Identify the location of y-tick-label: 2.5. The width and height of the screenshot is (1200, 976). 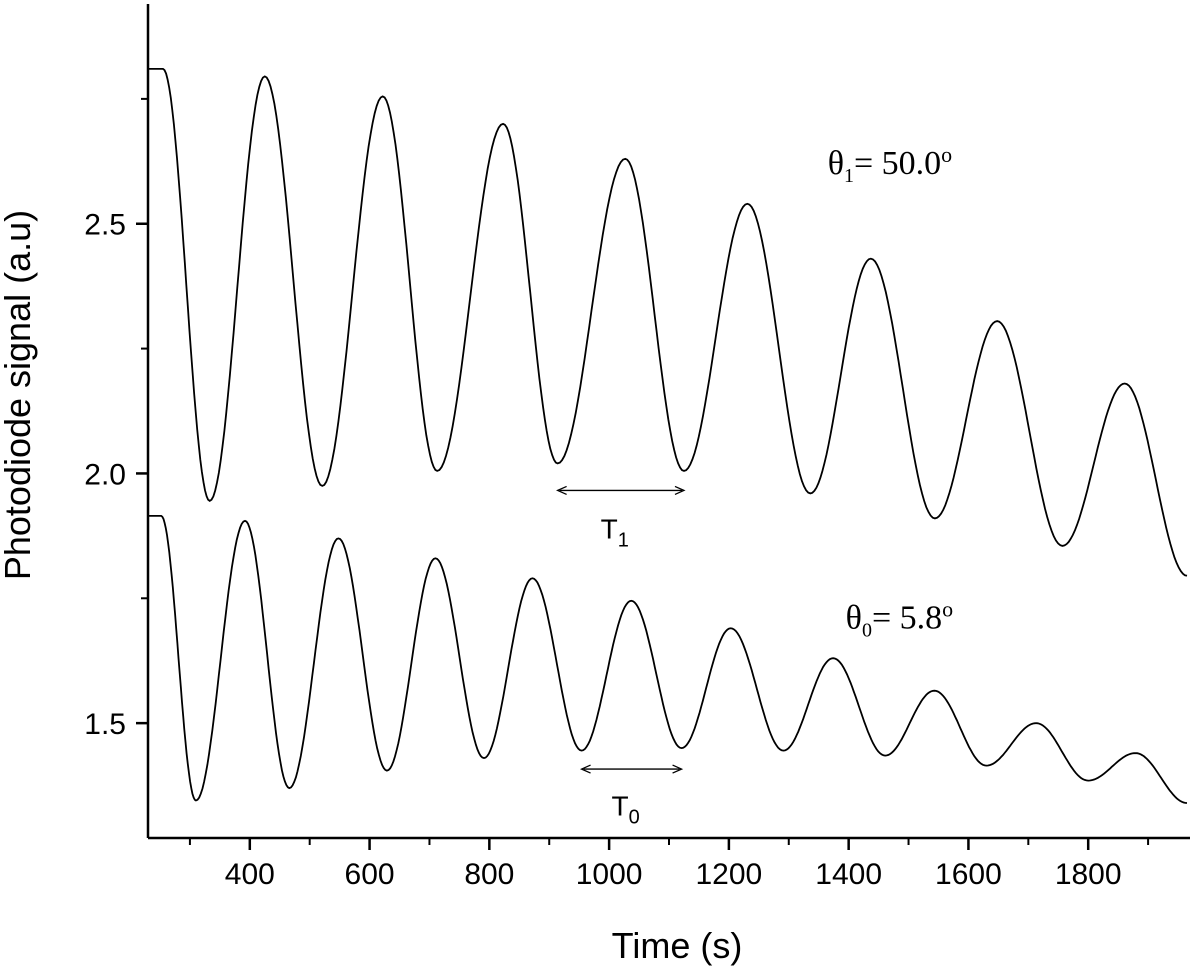
(105, 225).